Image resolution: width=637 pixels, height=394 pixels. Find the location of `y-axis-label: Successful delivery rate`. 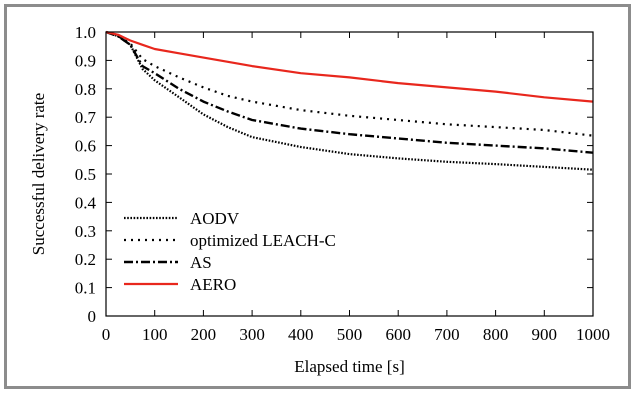

y-axis-label: Successful delivery rate is located at coordinates (38, 174).